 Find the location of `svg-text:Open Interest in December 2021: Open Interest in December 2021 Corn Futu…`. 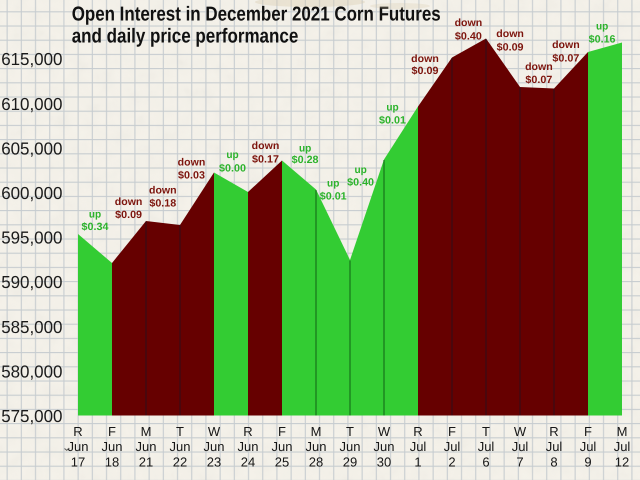

svg-text:Open Interest in December 2021: Open Interest in December 2021 Corn Futu… is located at coordinates (256, 14).